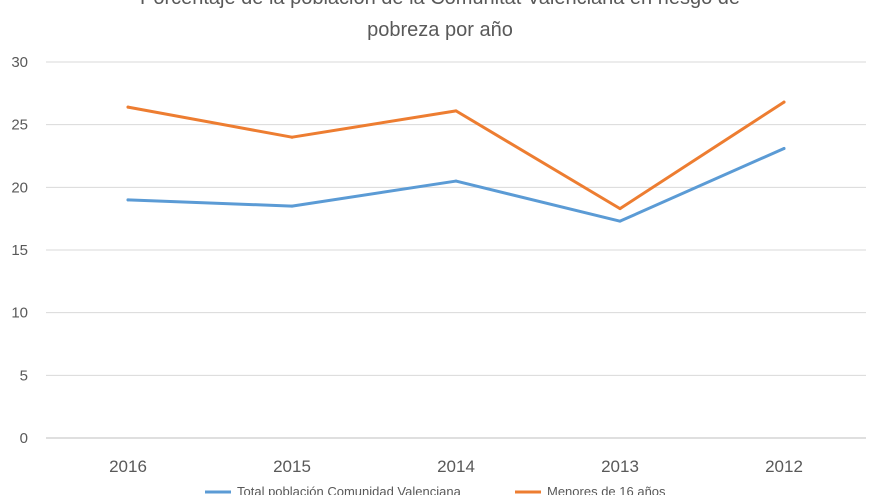  What do you see at coordinates (440, 30) in the screenshot?
I see `chart-title-line-2: pobreza por año` at bounding box center [440, 30].